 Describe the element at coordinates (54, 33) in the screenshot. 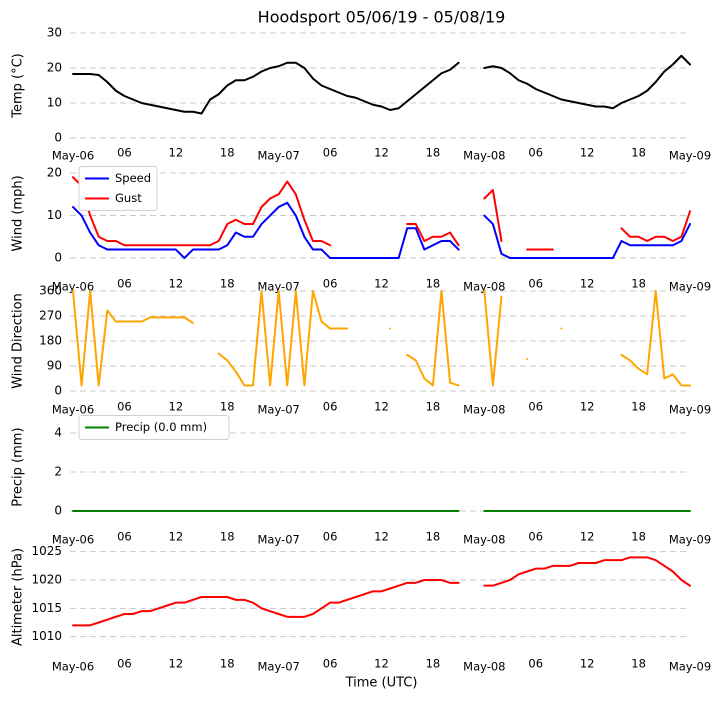

I see `y-tick-label: 30` at that location.